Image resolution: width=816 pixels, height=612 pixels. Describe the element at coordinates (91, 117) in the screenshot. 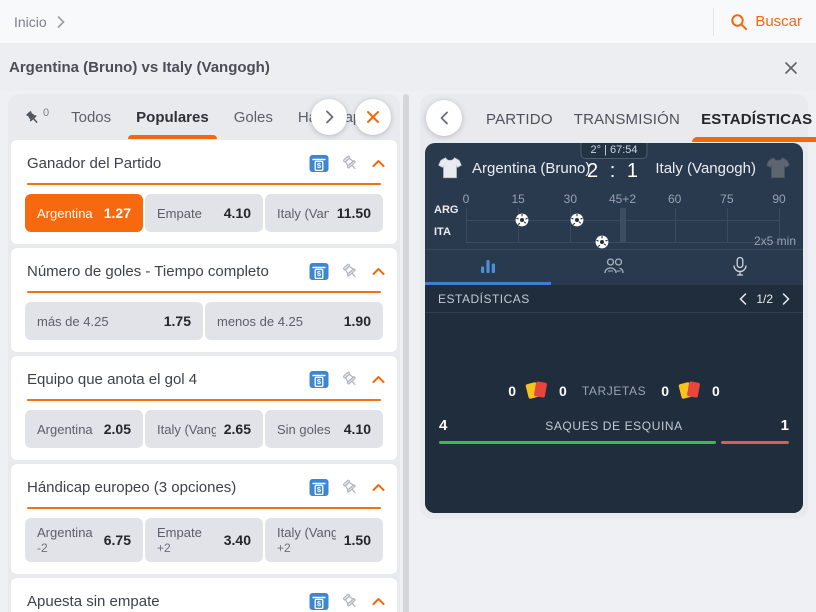

I see `market-tab-todos: Todos` at that location.